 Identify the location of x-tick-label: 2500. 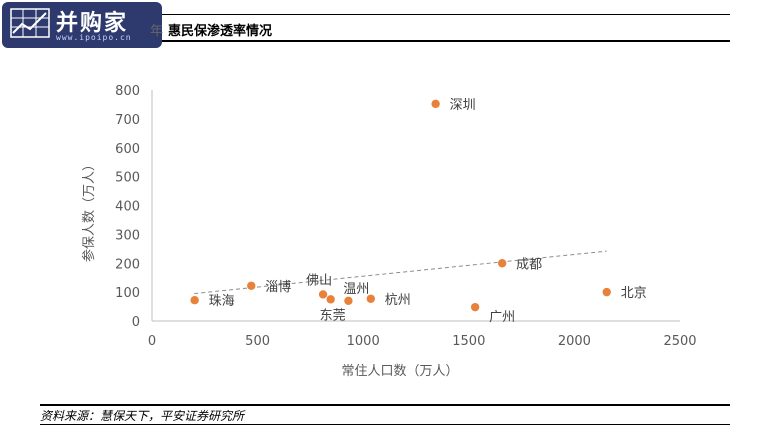
(679, 341).